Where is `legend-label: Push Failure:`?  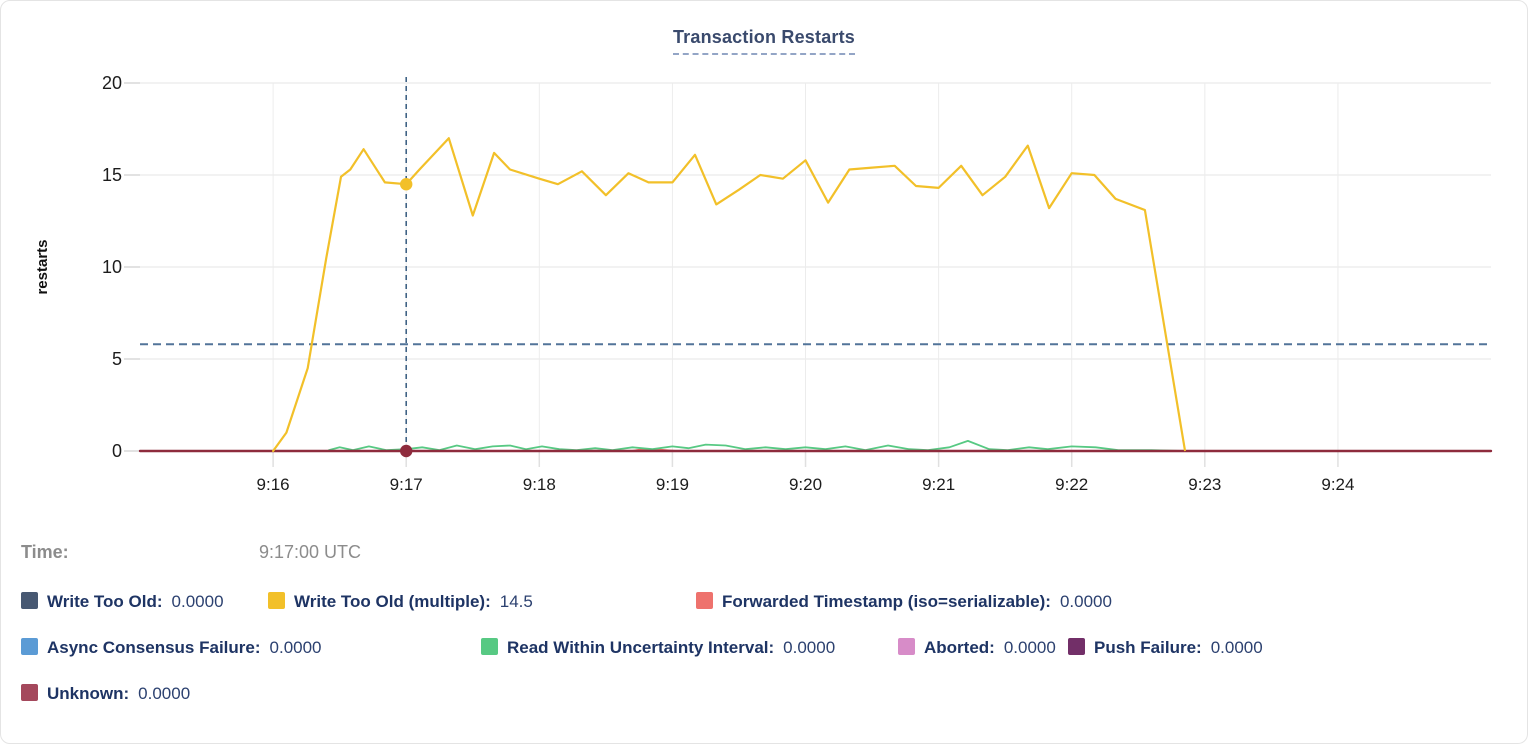
legend-label: Push Failure: is located at coordinates (1148, 647).